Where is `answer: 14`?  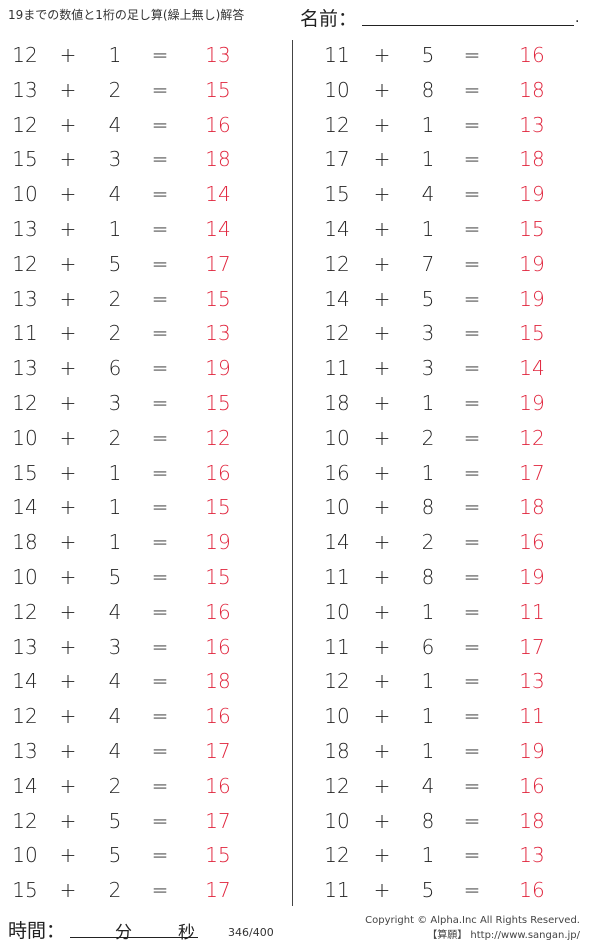 answer: 14 is located at coordinates (218, 194).